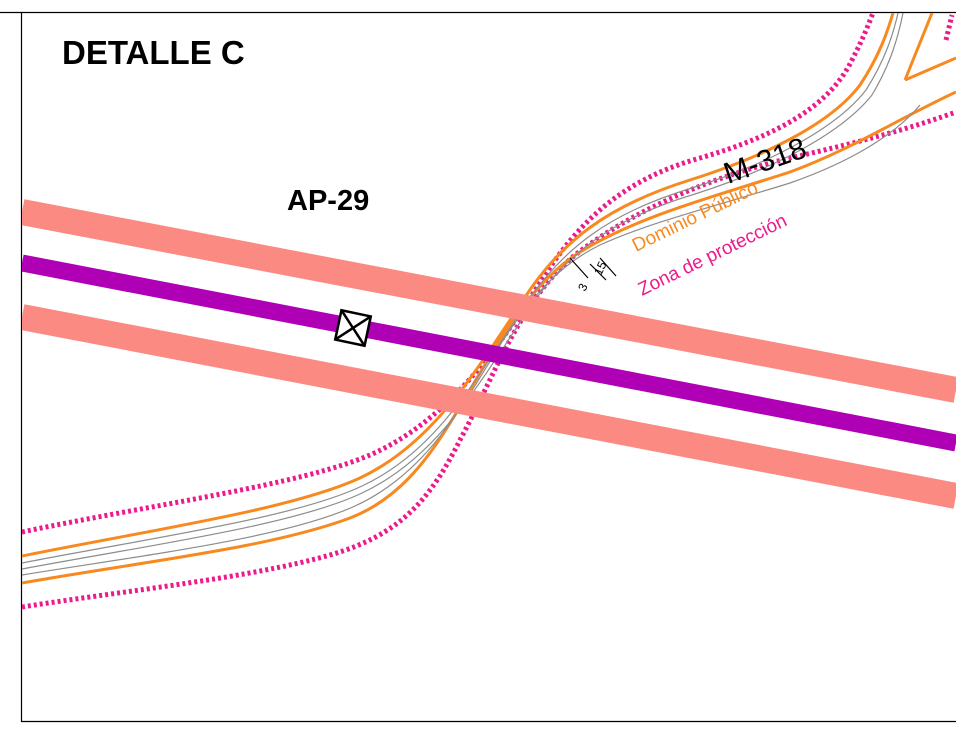 This screenshot has width=956, height=733. What do you see at coordinates (600, 268) in the screenshot?
I see `dimension-outer-label: 15` at bounding box center [600, 268].